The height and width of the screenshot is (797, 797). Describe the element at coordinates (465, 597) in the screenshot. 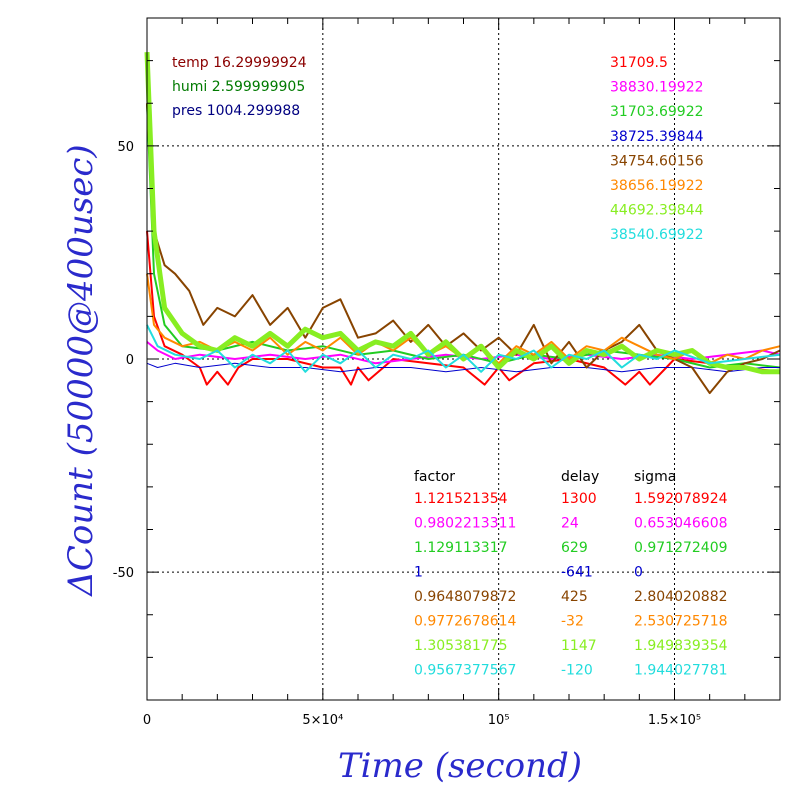

I see `factor-value: 0.9648079872` at that location.